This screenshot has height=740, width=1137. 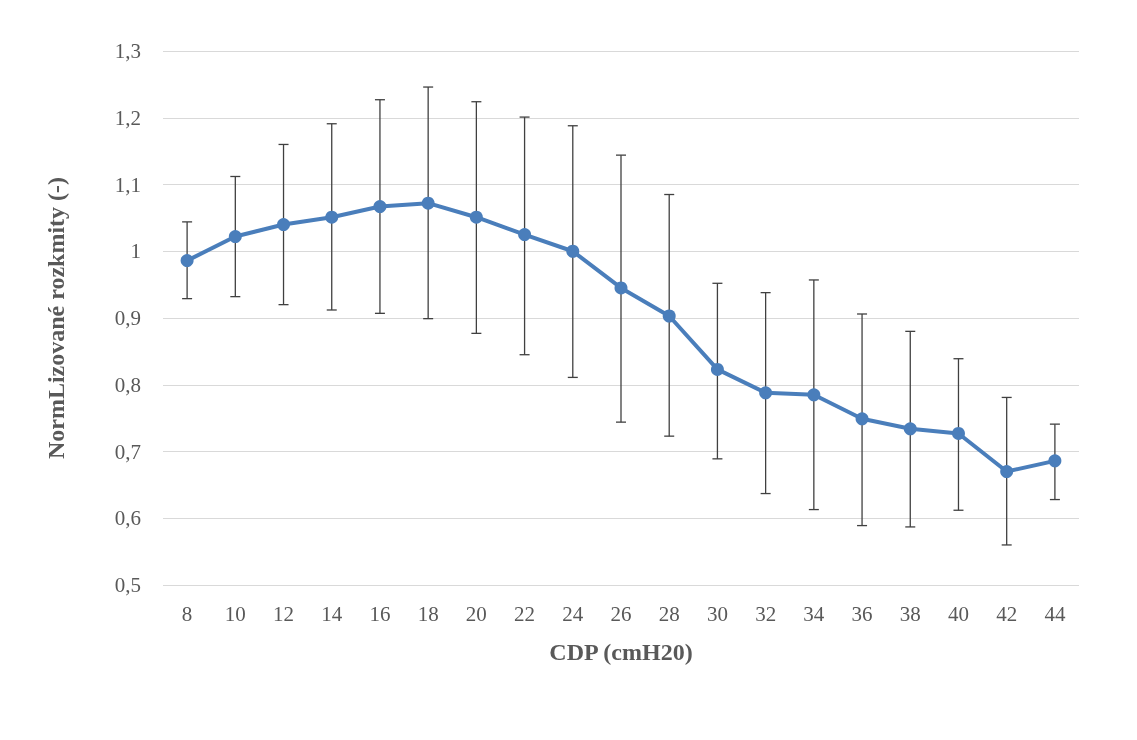 What do you see at coordinates (127, 318) in the screenshot?
I see `y-tick-label: 0,9` at bounding box center [127, 318].